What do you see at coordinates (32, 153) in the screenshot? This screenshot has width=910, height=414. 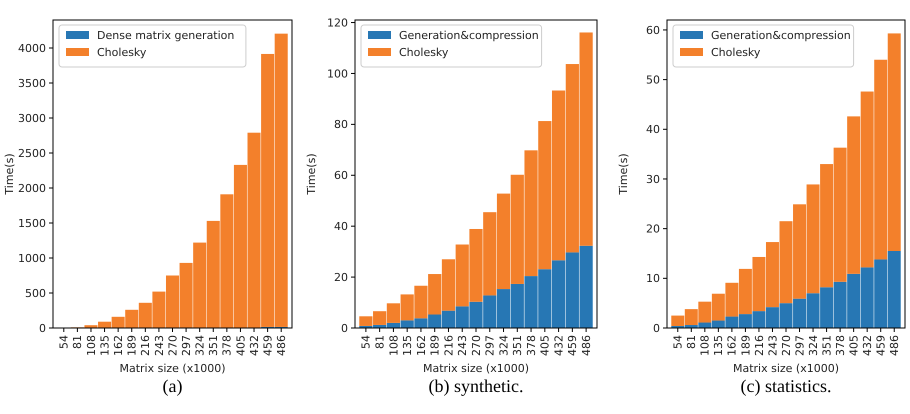 I see `y-tick-label: 2500` at bounding box center [32, 153].